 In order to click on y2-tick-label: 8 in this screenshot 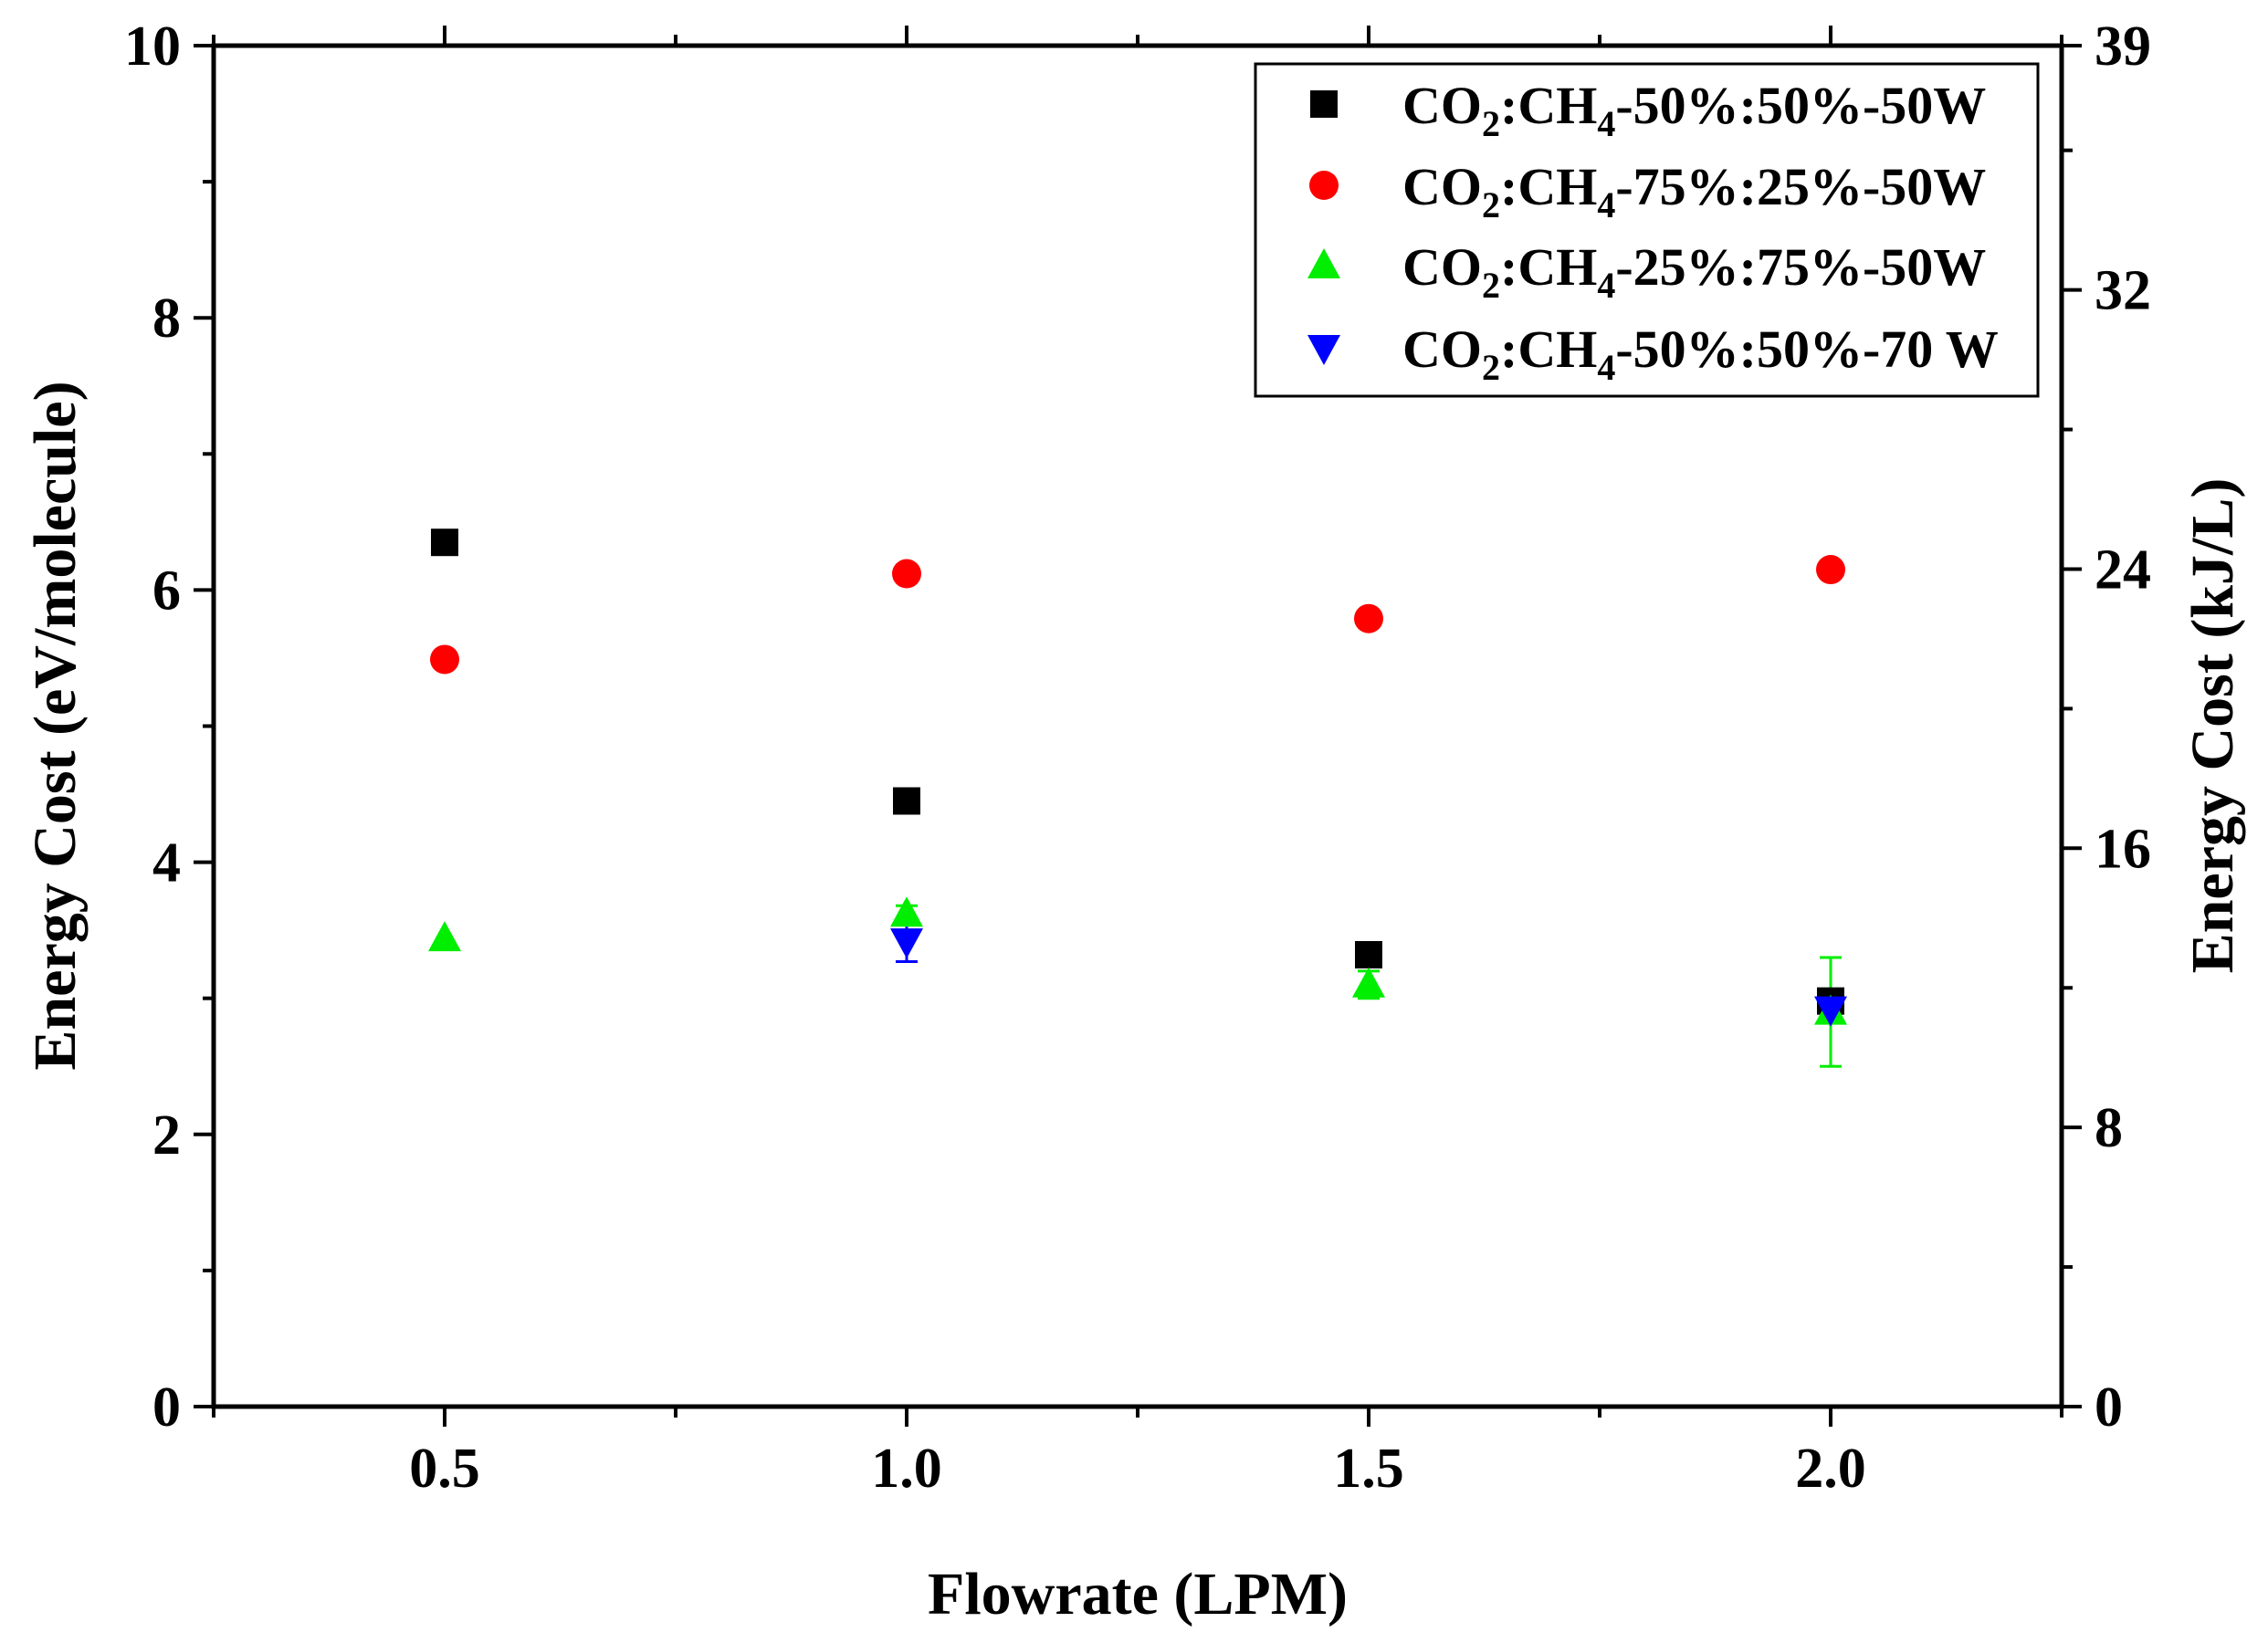, I will do `click(2109, 1128)`.